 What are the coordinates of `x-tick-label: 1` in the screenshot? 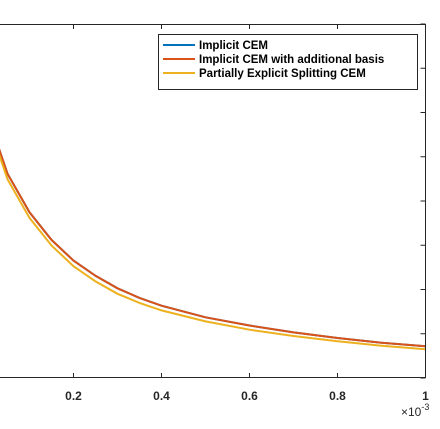 It's located at (425, 396).